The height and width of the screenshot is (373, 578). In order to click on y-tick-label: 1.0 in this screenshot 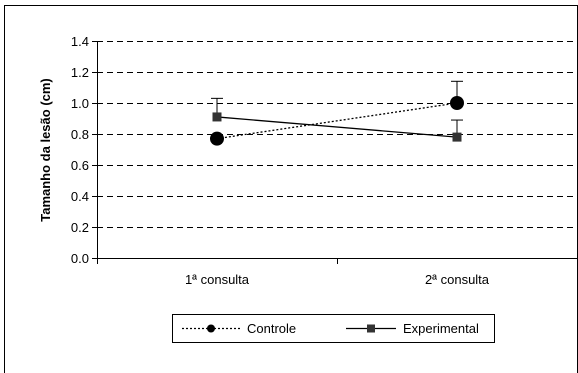, I will do `click(80, 103)`.